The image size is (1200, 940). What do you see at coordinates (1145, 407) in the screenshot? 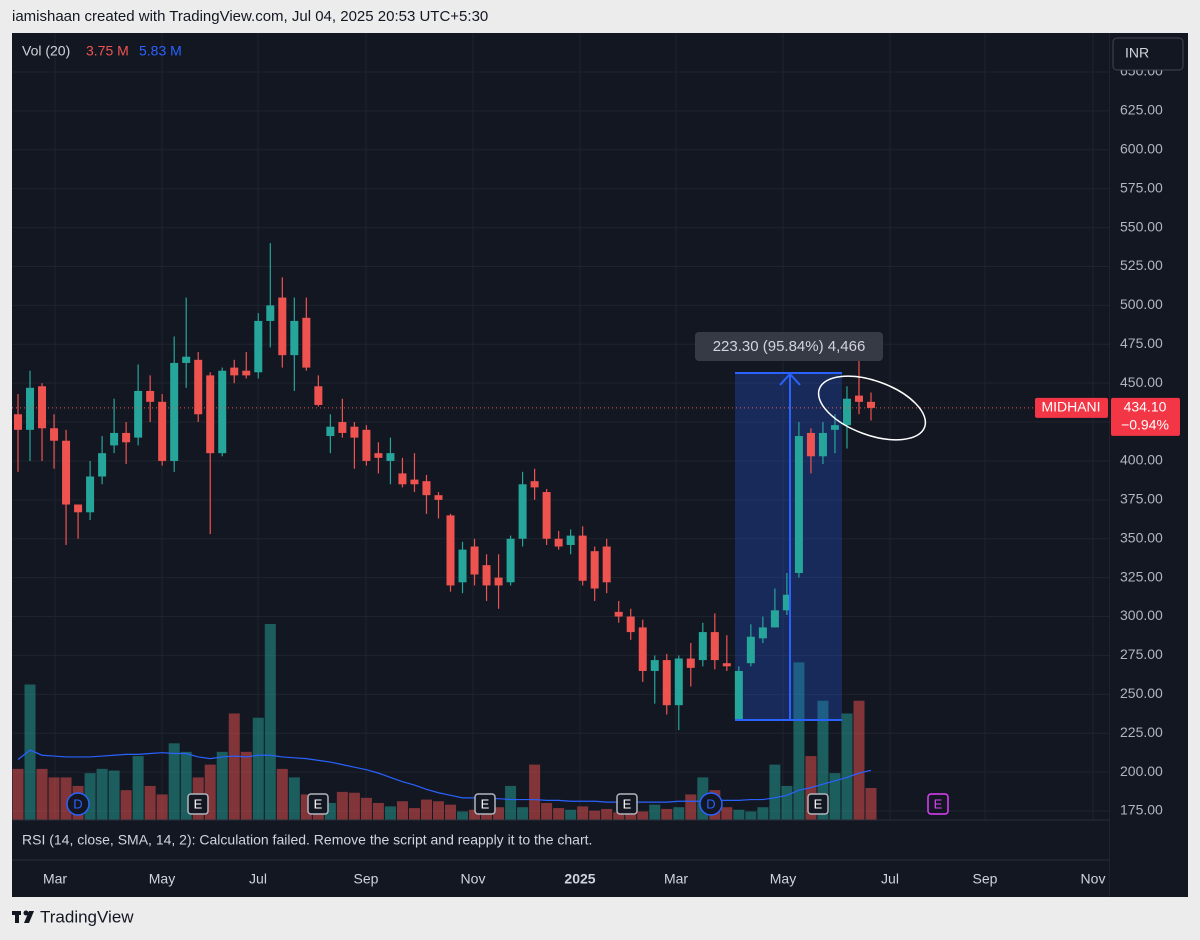
I see `last-price: 434.10` at bounding box center [1145, 407].